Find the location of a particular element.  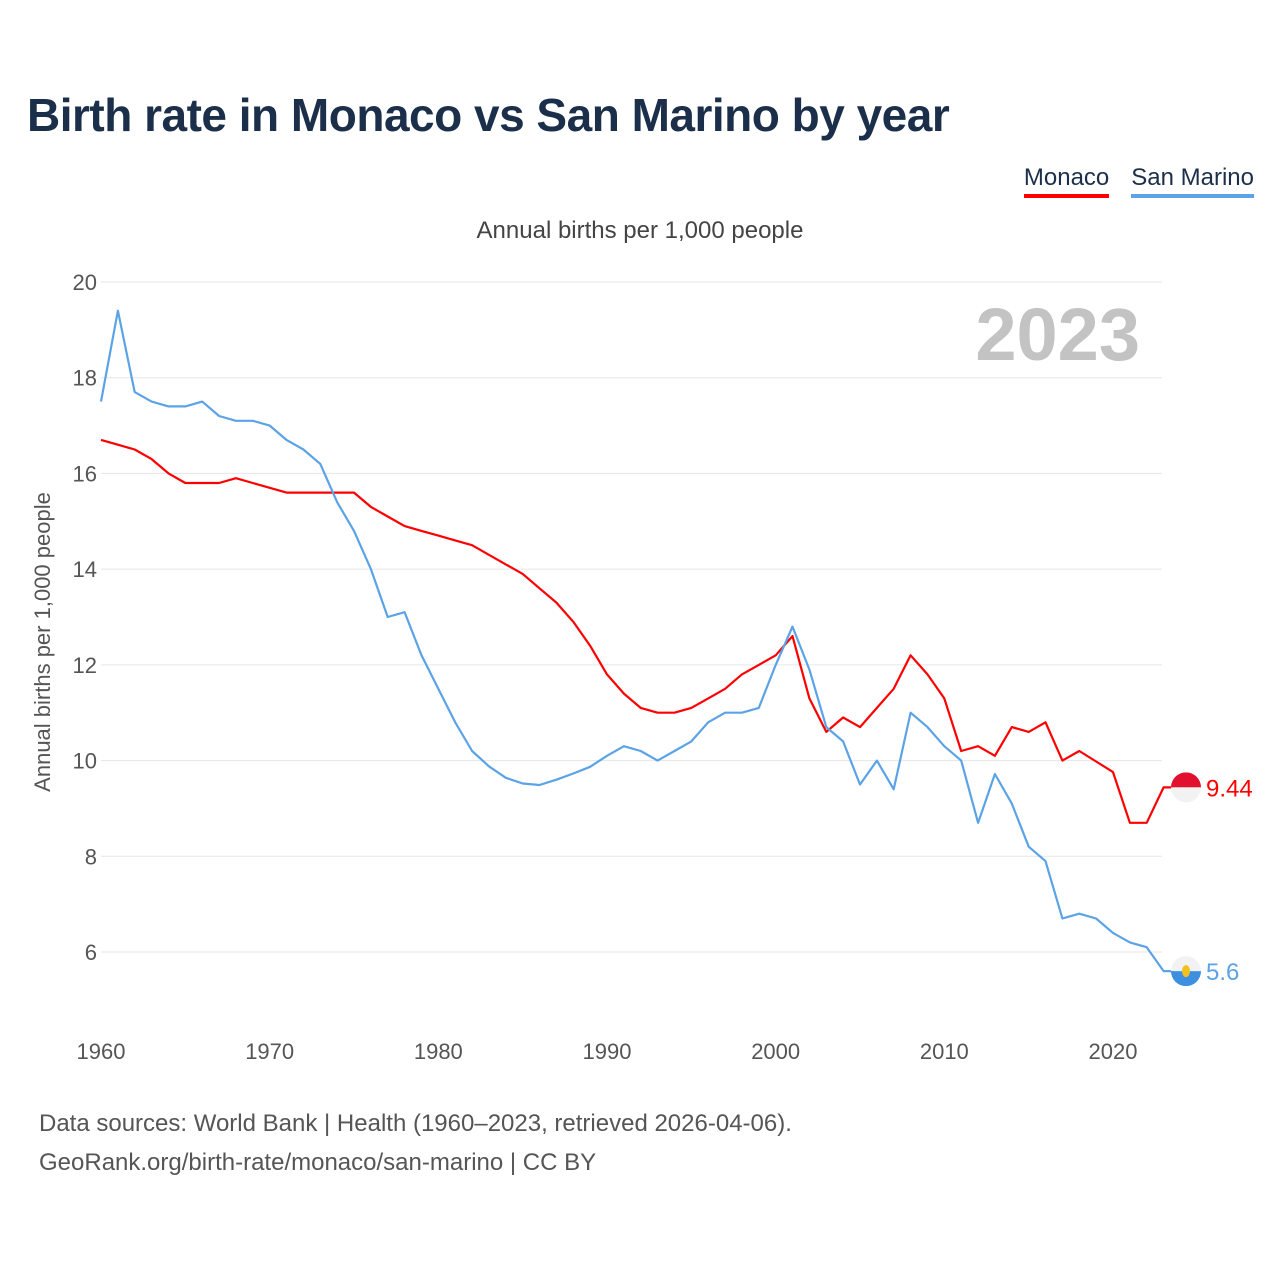

y-tick-label: 8 is located at coordinates (91, 856).